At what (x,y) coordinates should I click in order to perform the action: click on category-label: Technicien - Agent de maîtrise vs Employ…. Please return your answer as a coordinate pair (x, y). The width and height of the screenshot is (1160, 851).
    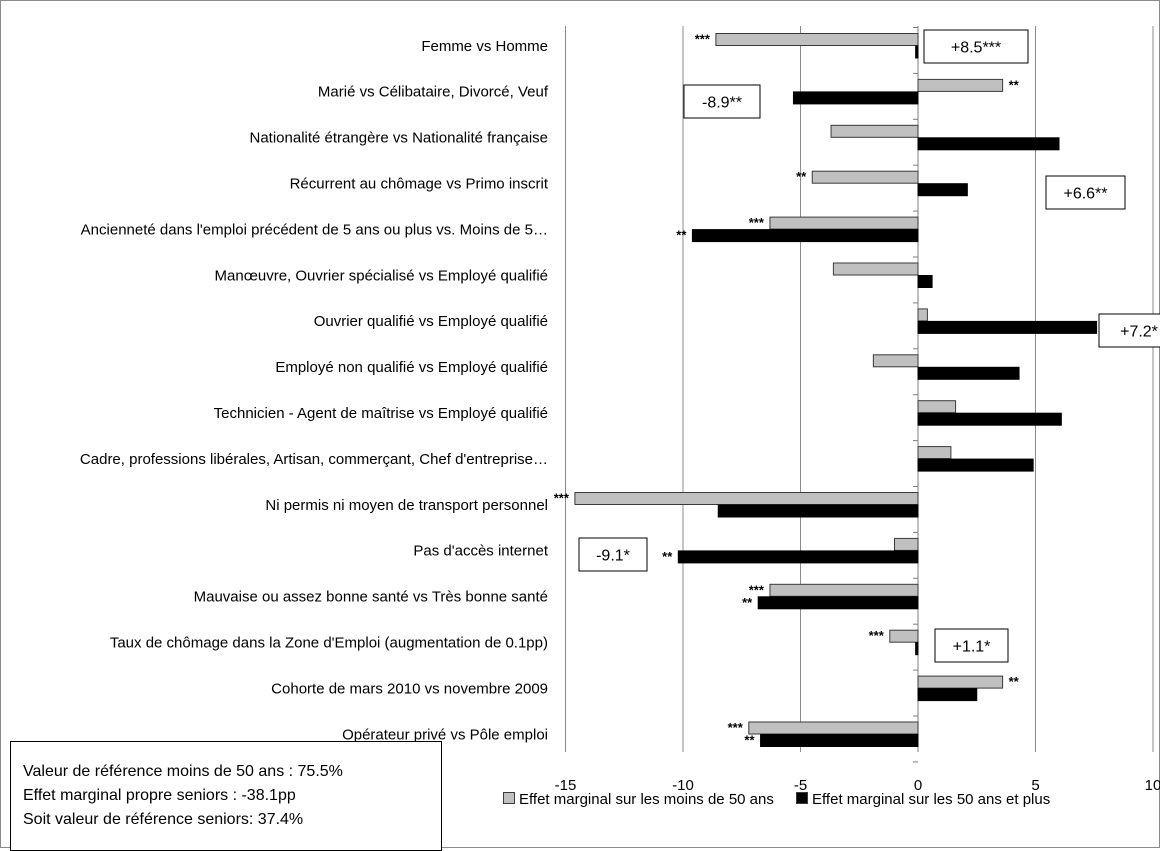
    Looking at the image, I should click on (381, 413).